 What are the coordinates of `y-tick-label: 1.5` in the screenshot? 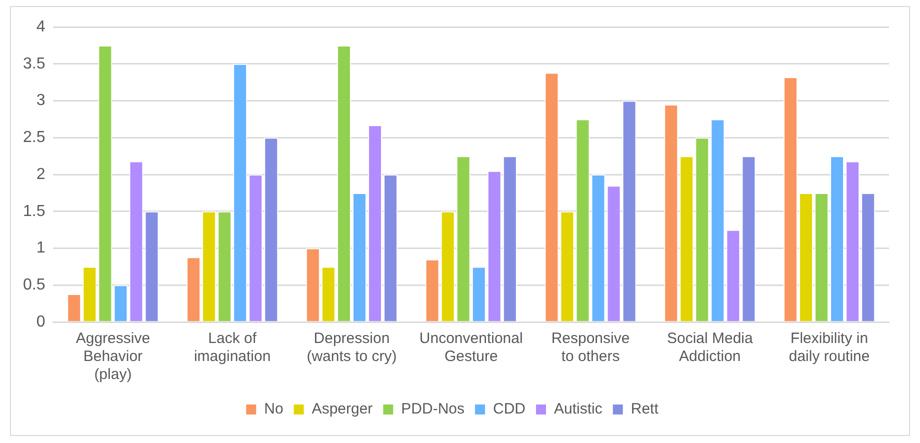 It's located at (34, 211).